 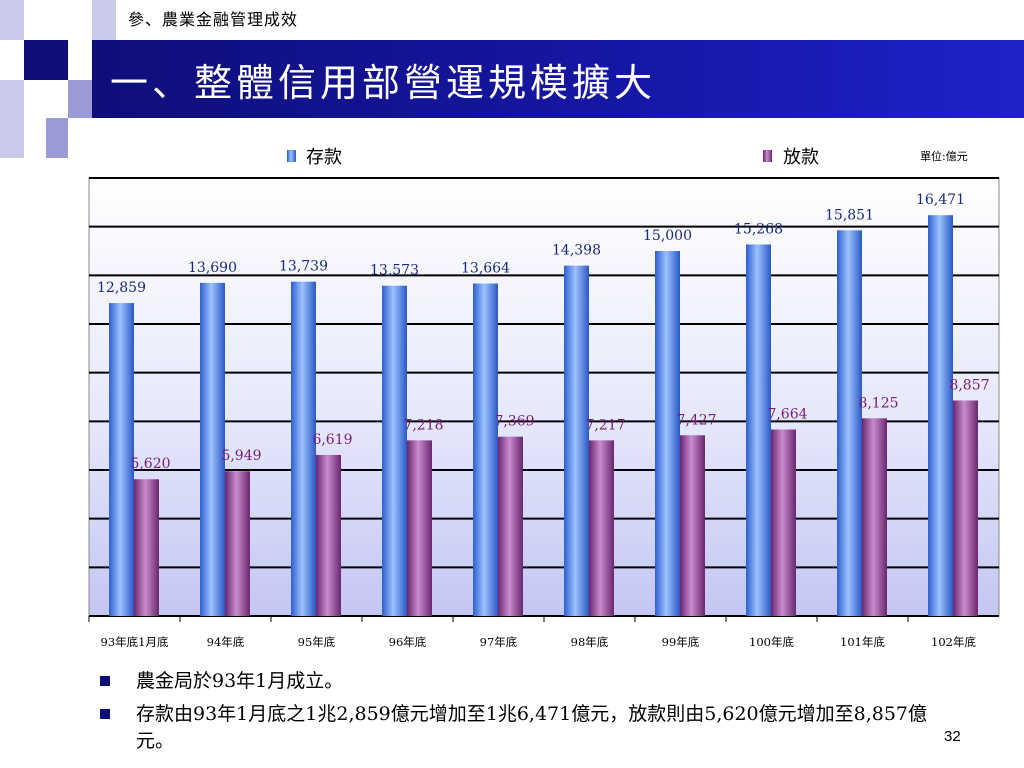 I want to click on data-label-loan: 7,218, so click(x=423, y=425).